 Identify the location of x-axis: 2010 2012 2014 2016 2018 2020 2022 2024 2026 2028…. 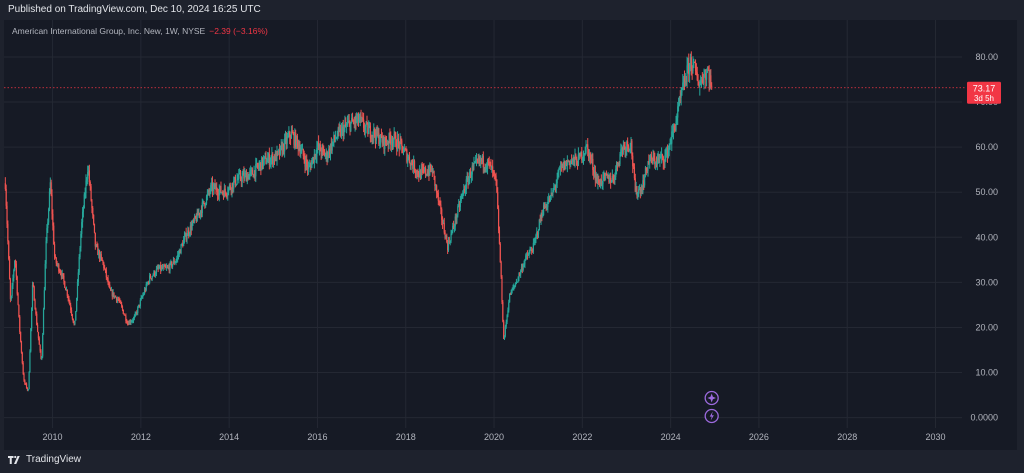
(494, 437).